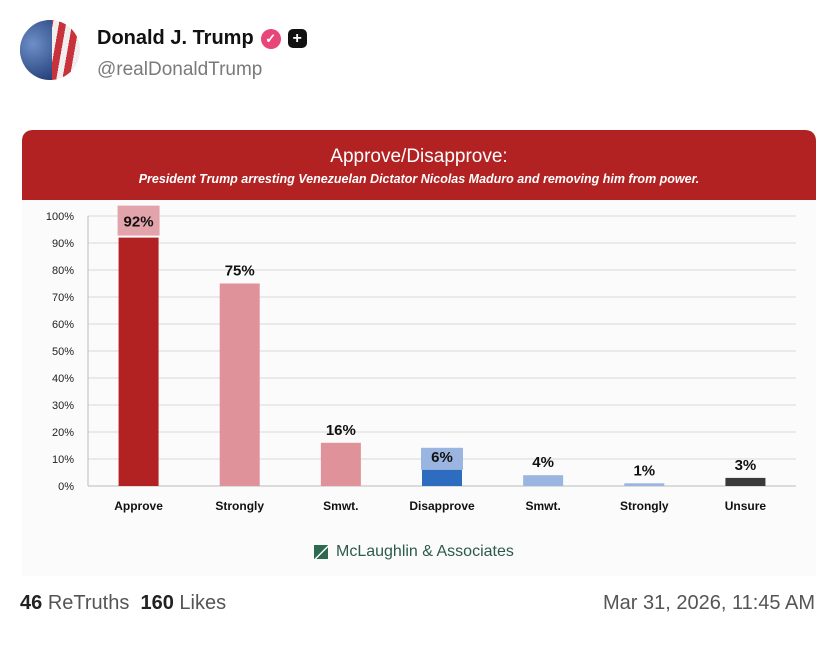  Describe the element at coordinates (240, 271) in the screenshot. I see `data-label: 75%` at that location.